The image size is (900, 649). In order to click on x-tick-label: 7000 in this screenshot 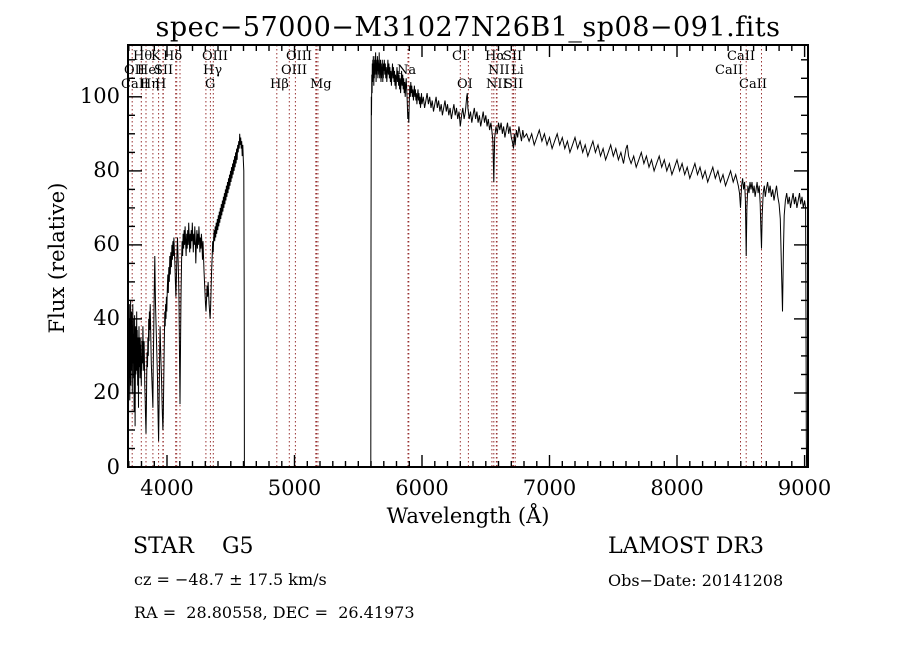, I will do `click(549, 488)`.